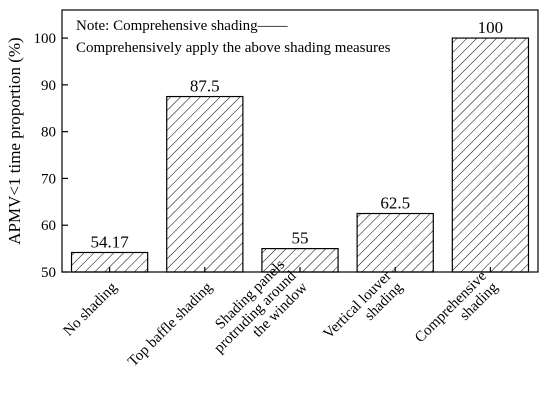 The height and width of the screenshot is (407, 550). Describe the element at coordinates (48, 179) in the screenshot. I see `y-tick-label: 70` at that location.